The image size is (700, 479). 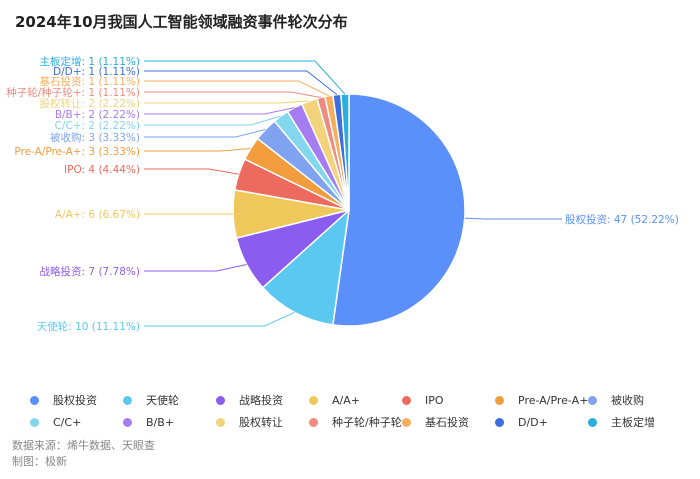 I want to click on legend-label: 股权转让, so click(x=261, y=422).